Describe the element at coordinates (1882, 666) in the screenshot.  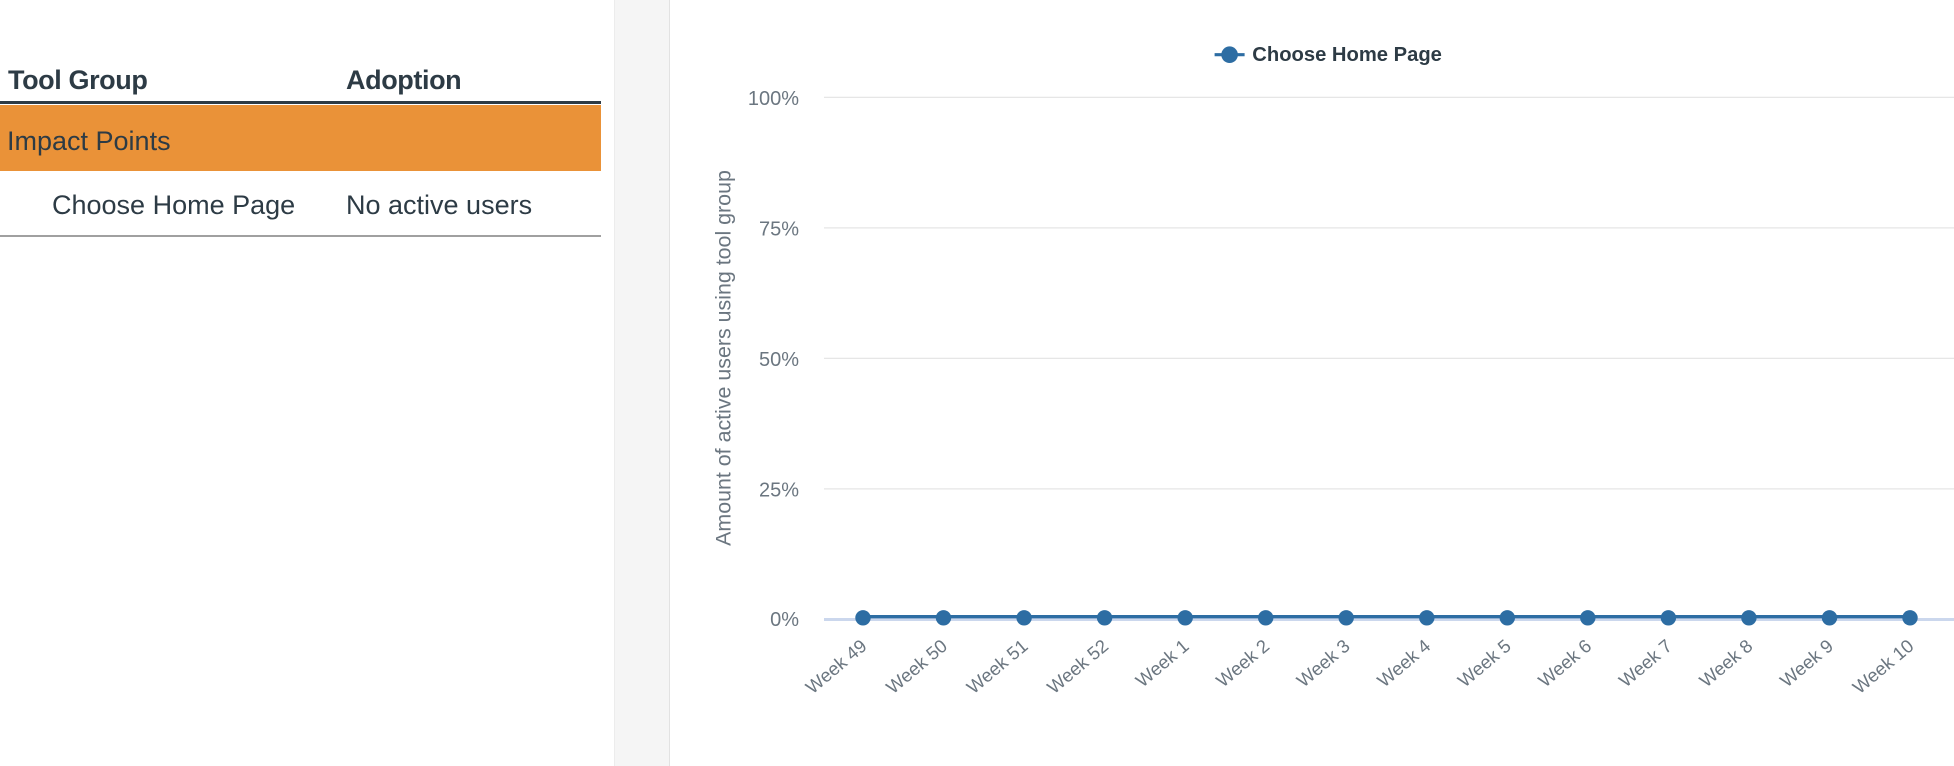
I see `svg-text: Week 10` at that location.